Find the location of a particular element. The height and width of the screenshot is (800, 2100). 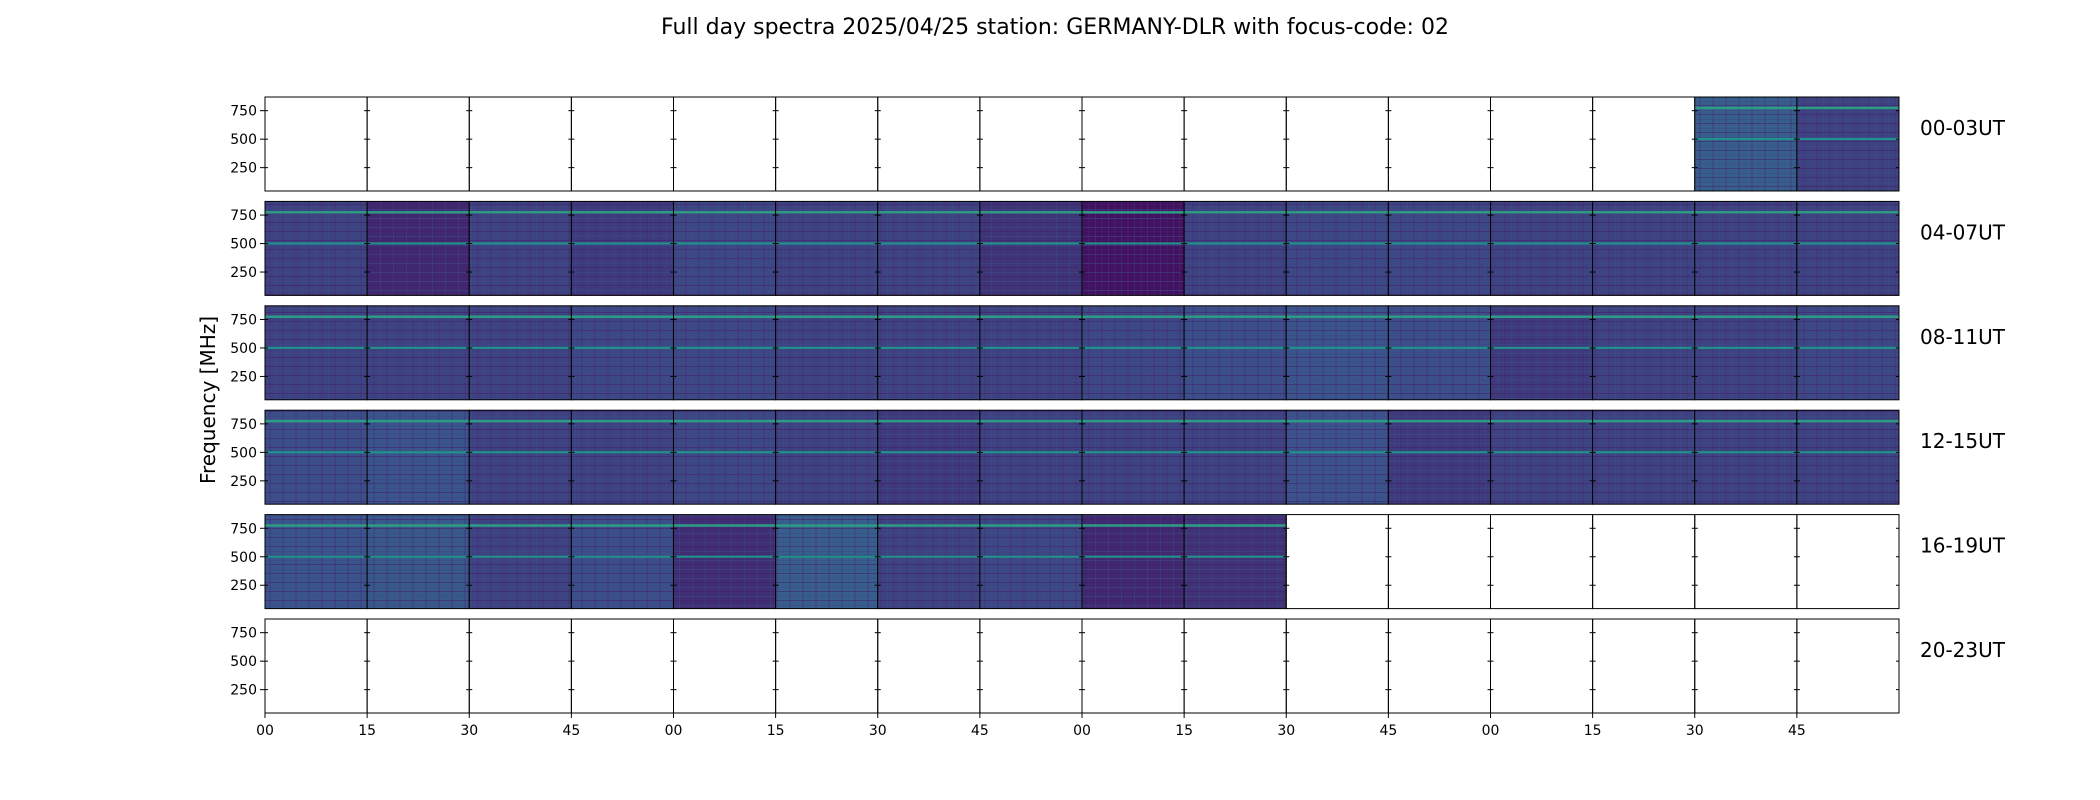

spectra-row: 250 500 750 08-11UT is located at coordinates (1118, 353).